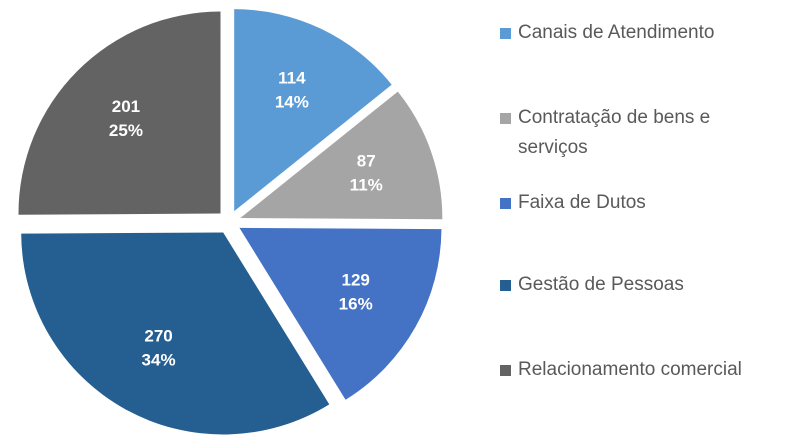 This screenshot has width=808, height=438. I want to click on legend-label: Canais de Atendimento, so click(616, 32).